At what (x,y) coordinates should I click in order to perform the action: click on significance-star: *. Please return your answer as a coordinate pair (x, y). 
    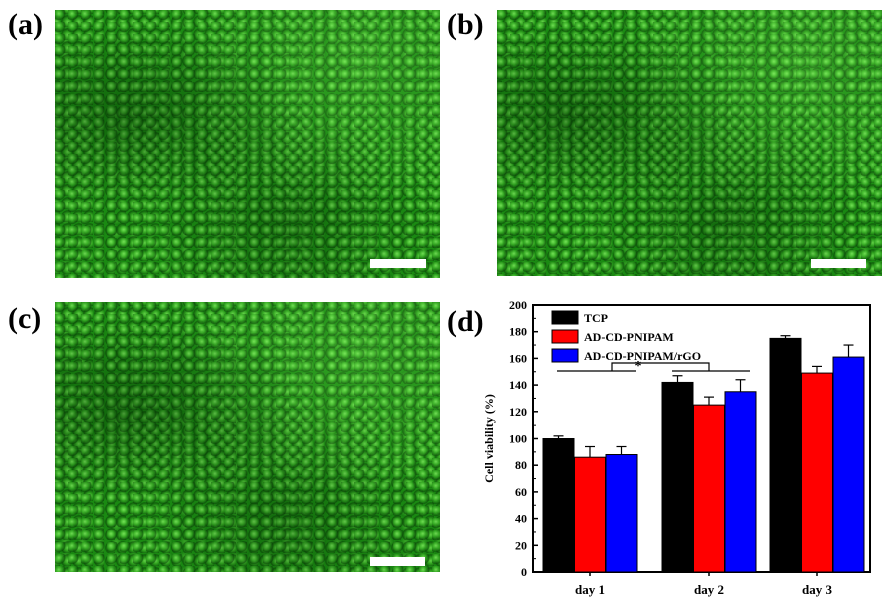
    Looking at the image, I should click on (638, 366).